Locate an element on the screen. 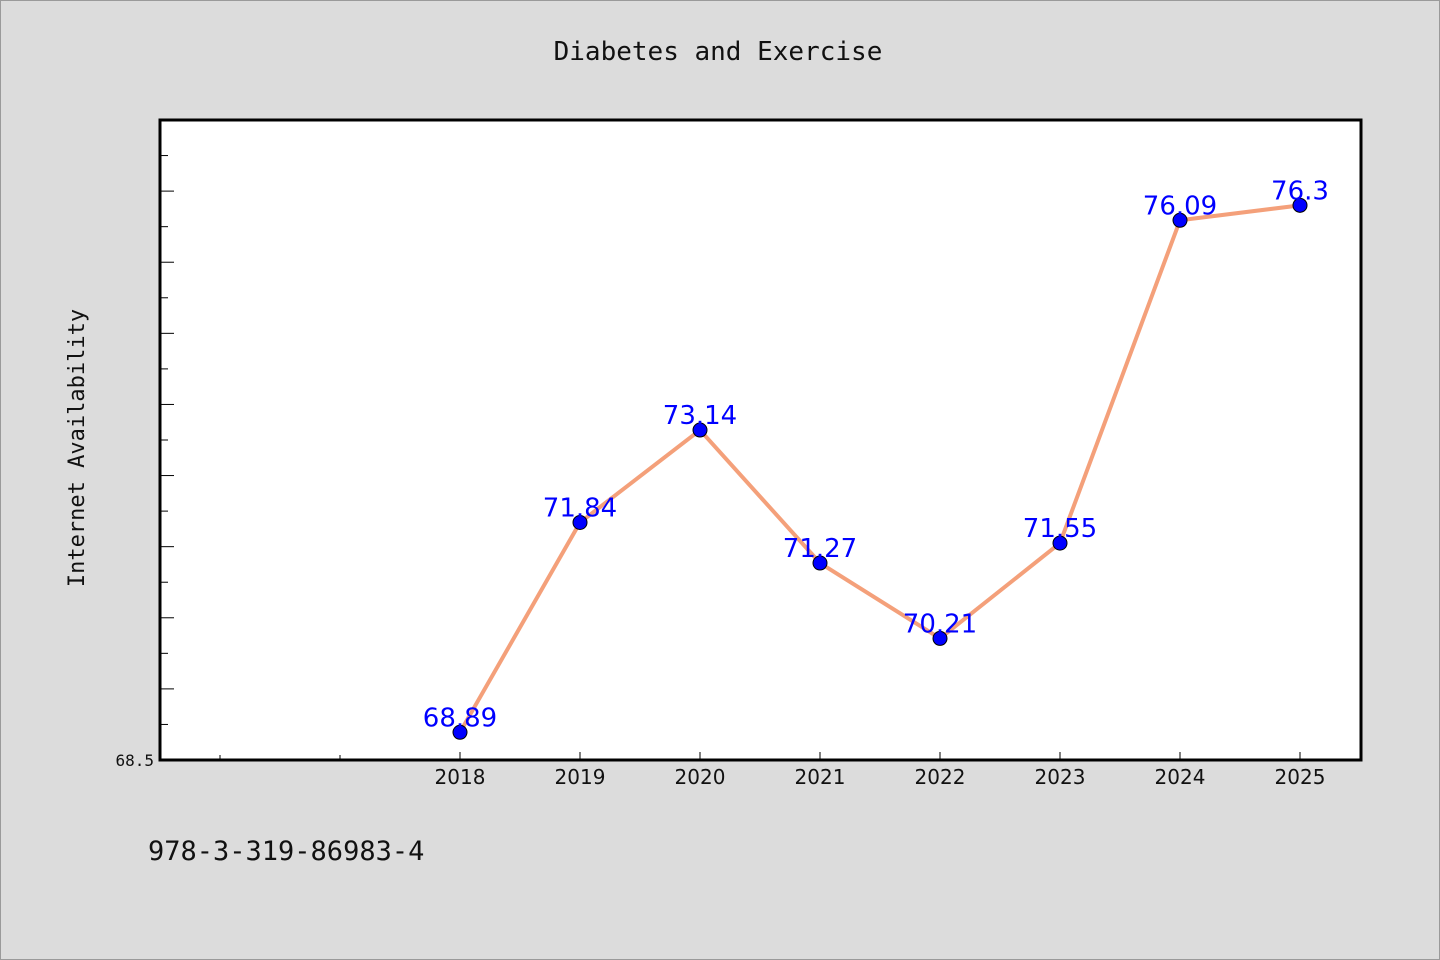 The width and height of the screenshot is (1440, 960). x-tick-label: 2024 is located at coordinates (1180, 777).